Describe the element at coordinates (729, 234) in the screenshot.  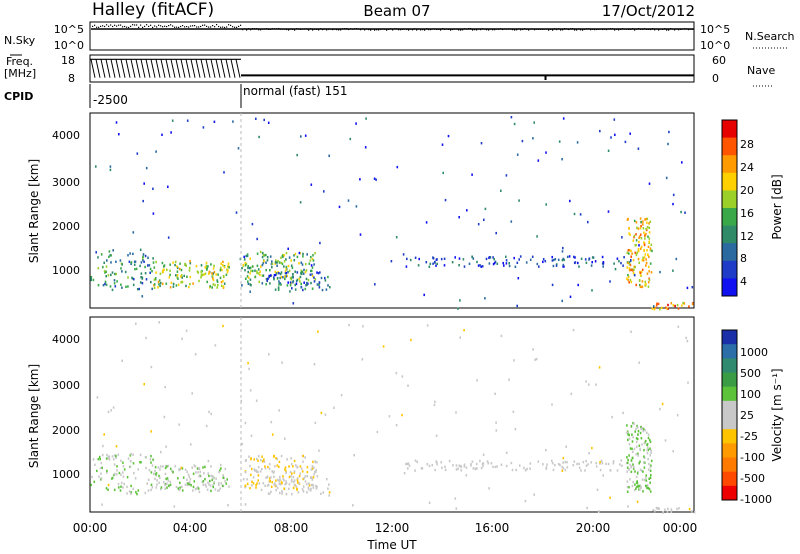
I see `power-colorbar-swatch` at that location.